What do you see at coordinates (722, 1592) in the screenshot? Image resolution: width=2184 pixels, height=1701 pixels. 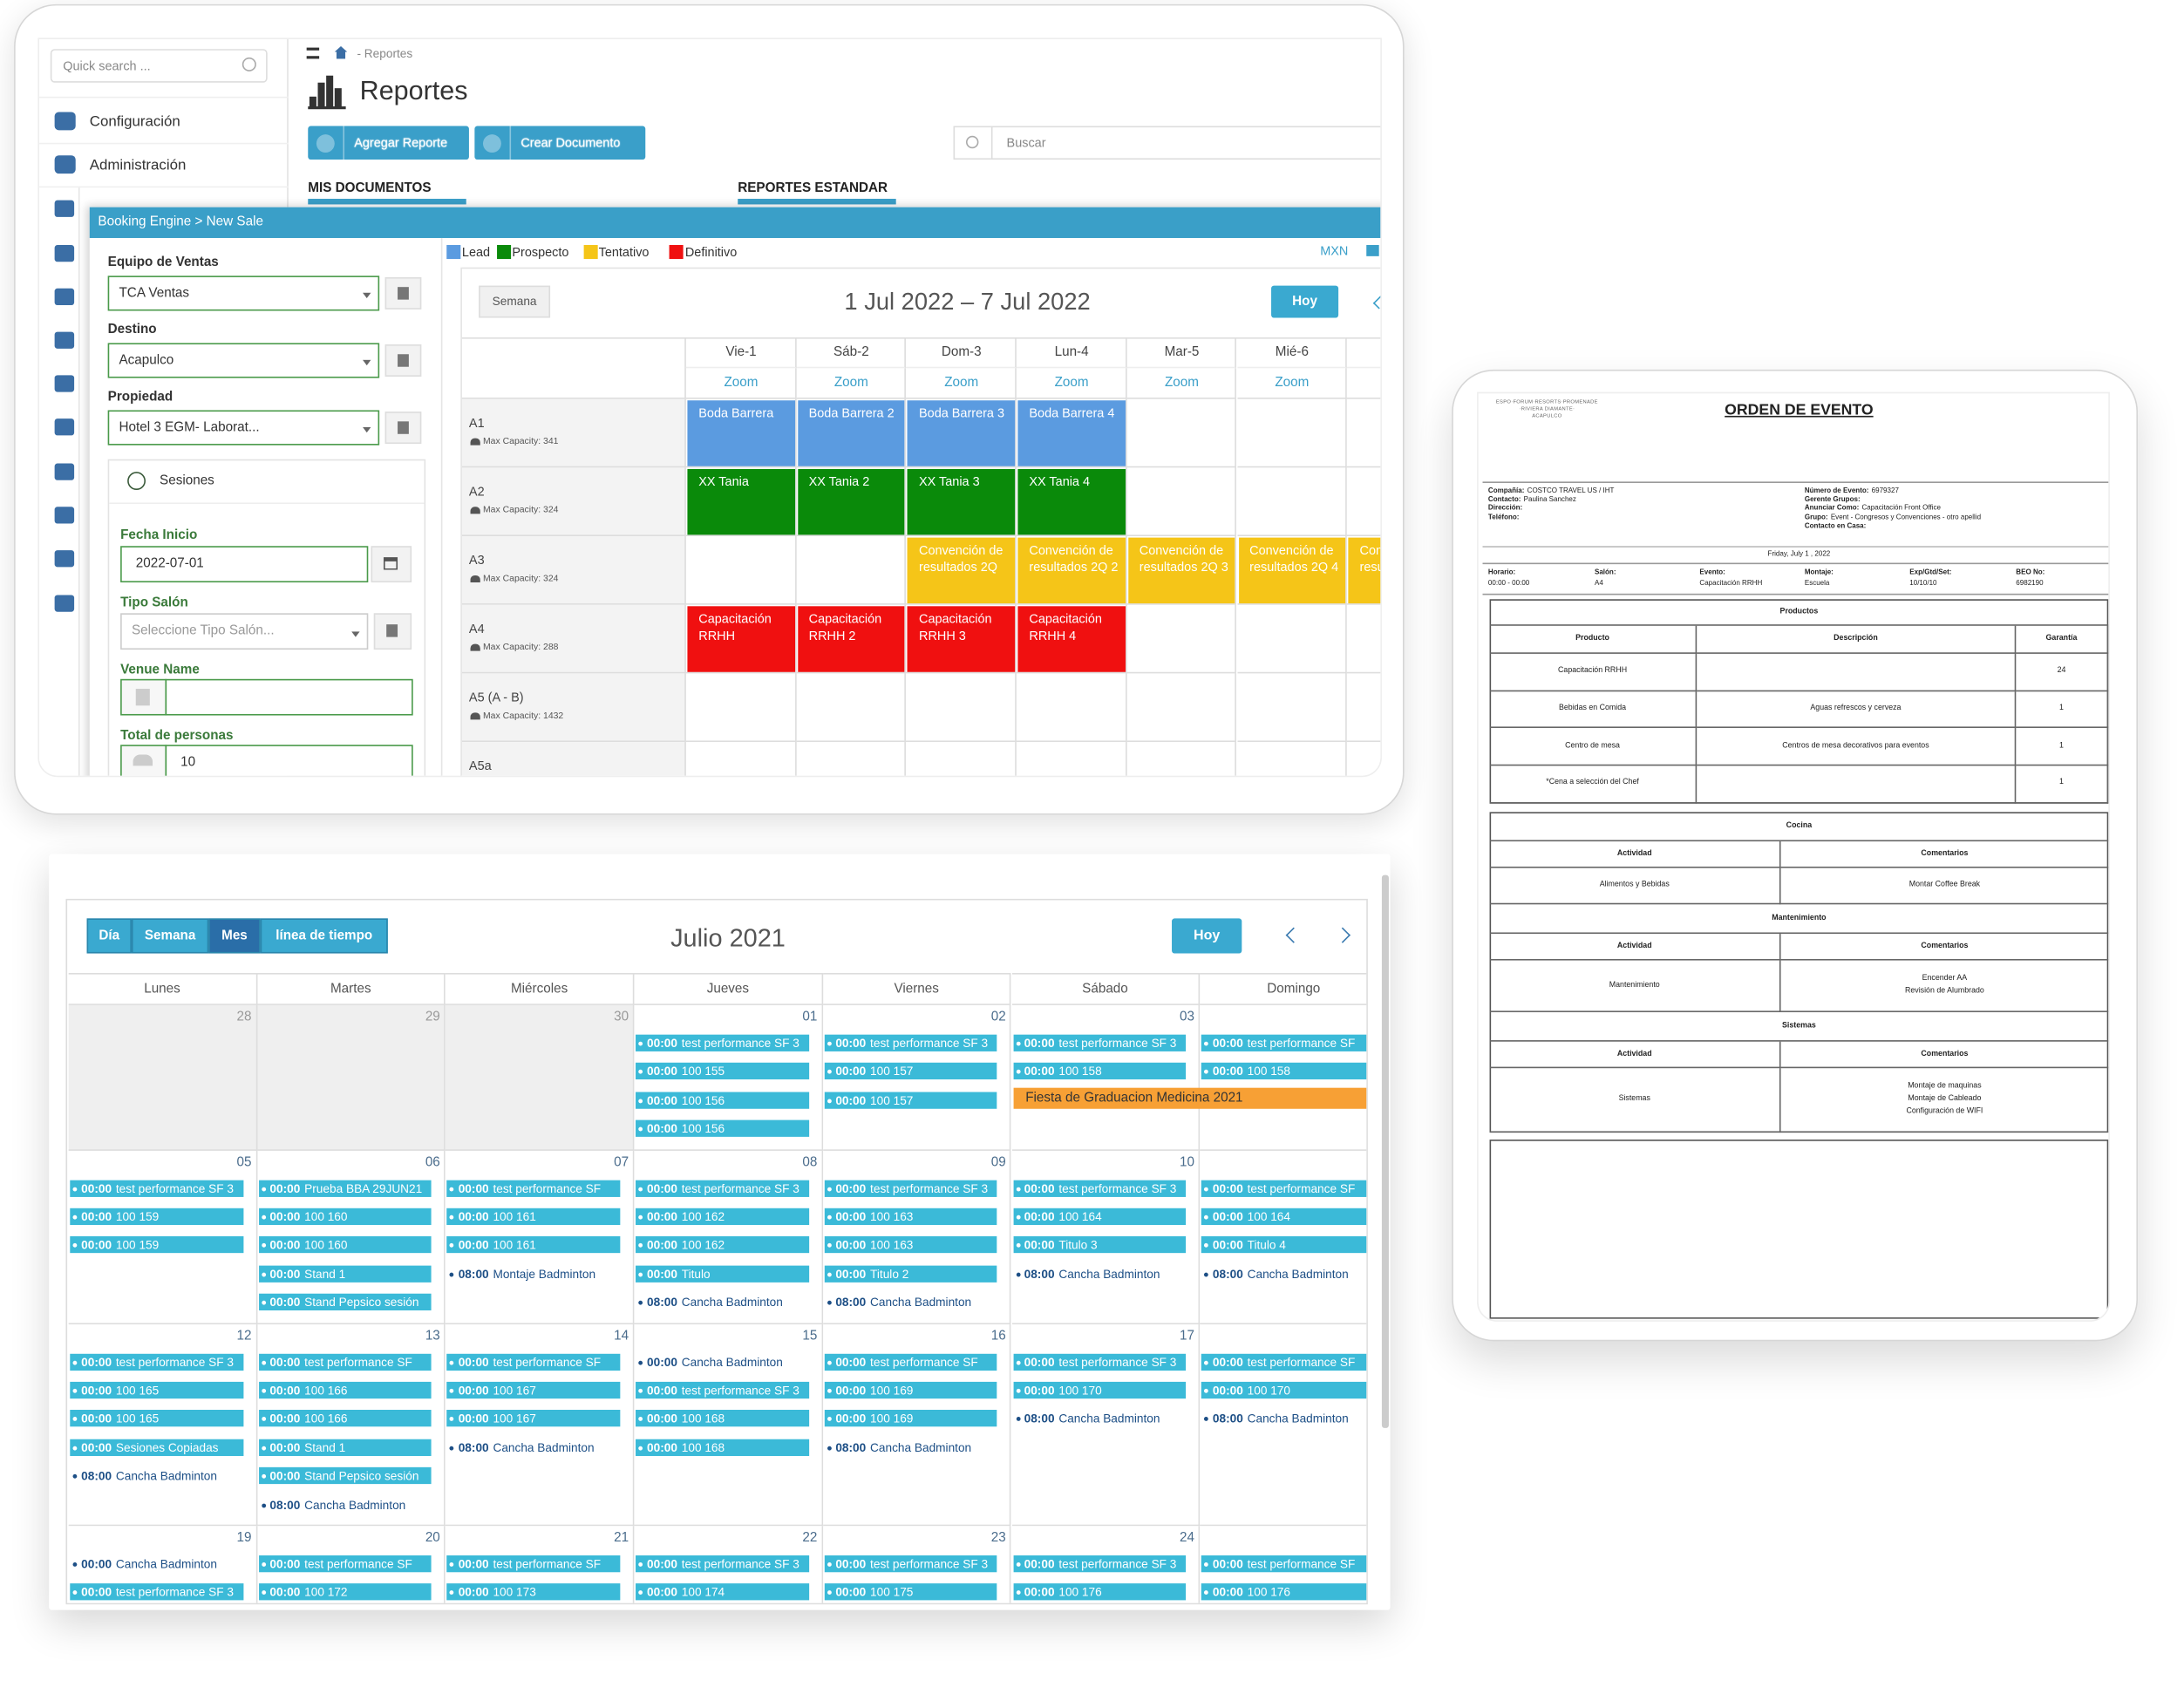 I see `calendar-event: 00:00 100 174` at bounding box center [722, 1592].